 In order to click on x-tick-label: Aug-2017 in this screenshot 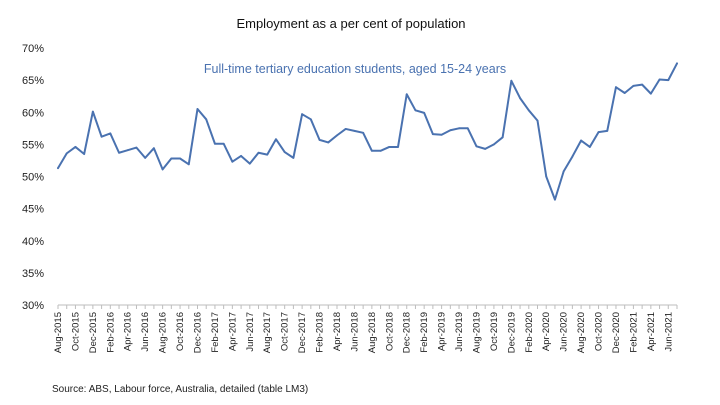, I will do `click(267, 332)`.